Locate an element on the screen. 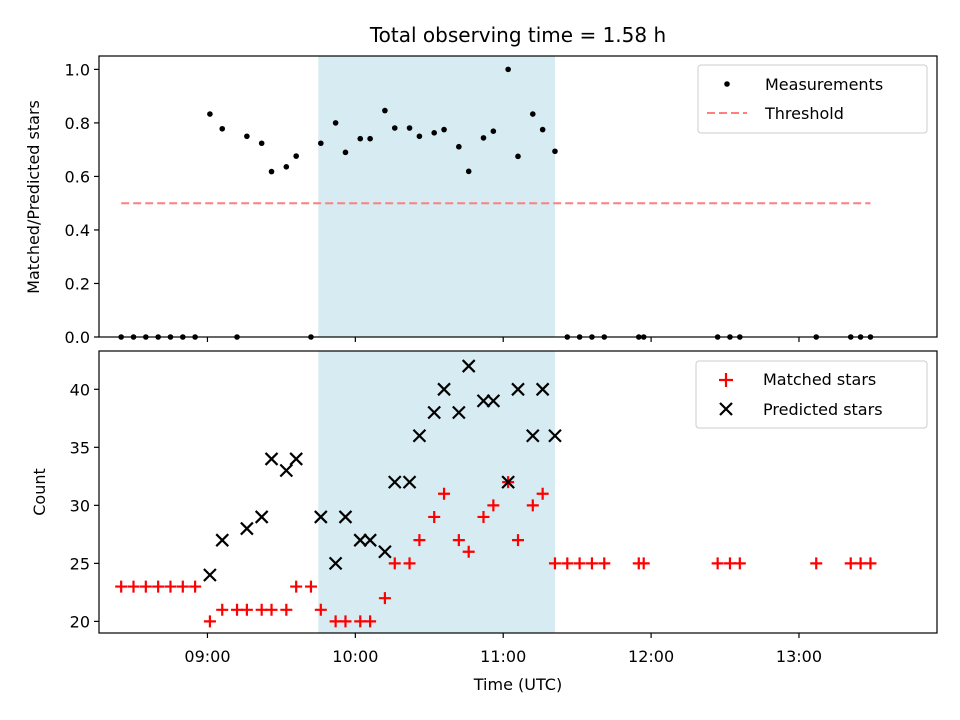 The width and height of the screenshot is (960, 720). panel-bottom-ylabel: Count is located at coordinates (39, 492).